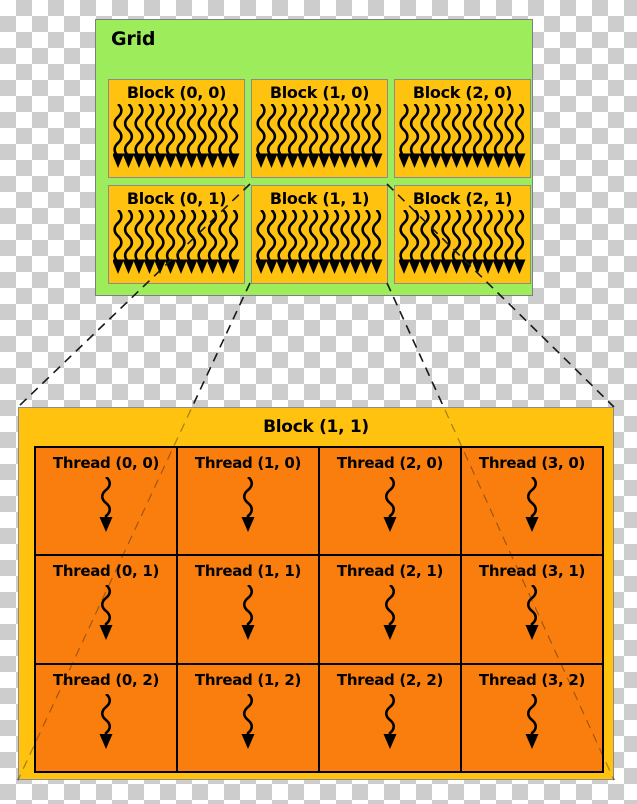 This screenshot has height=804, width=637. I want to click on block-2-1: Block (2, 1), so click(462, 234).